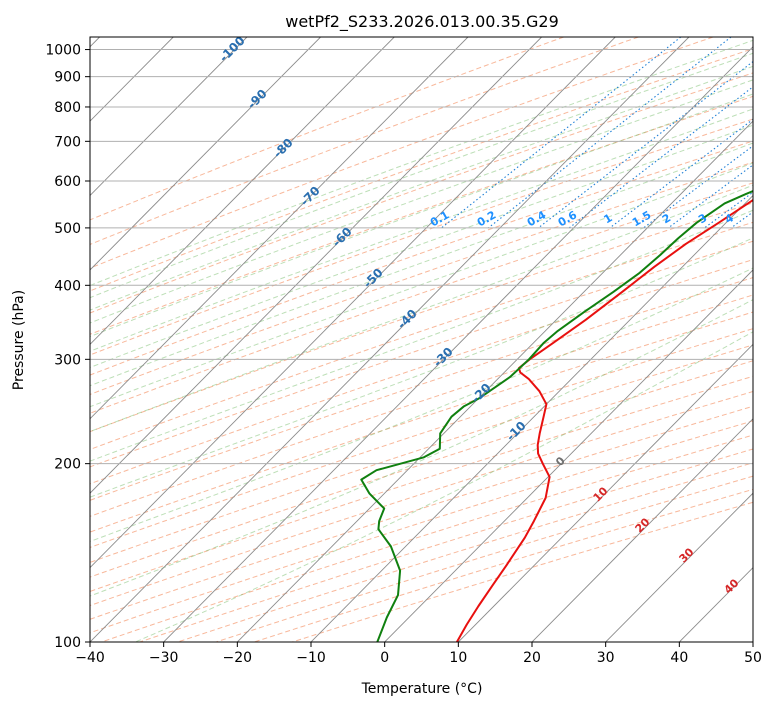  What do you see at coordinates (422, 689) in the screenshot?
I see `x-axis-label: Temperature (°C)` at bounding box center [422, 689].